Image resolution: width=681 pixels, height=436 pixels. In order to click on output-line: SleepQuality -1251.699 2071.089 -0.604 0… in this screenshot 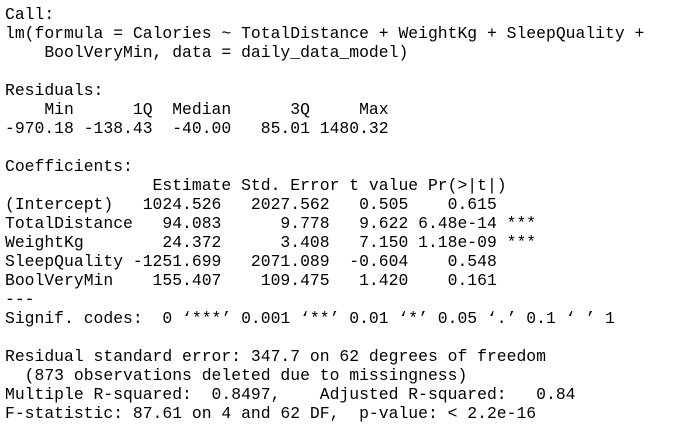, I will do `click(271, 261)`.